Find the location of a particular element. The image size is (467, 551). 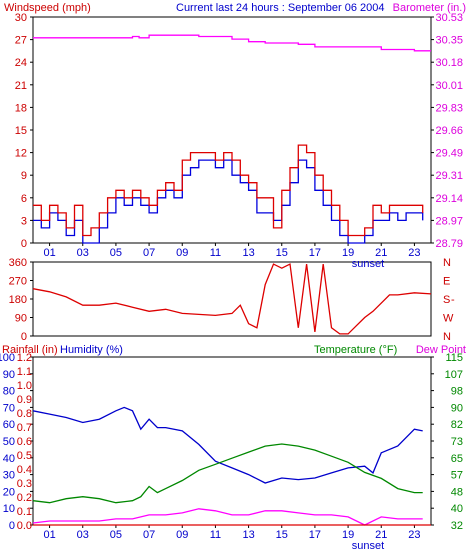

temperature-y-tick-label: 82 is located at coordinates (457, 425).